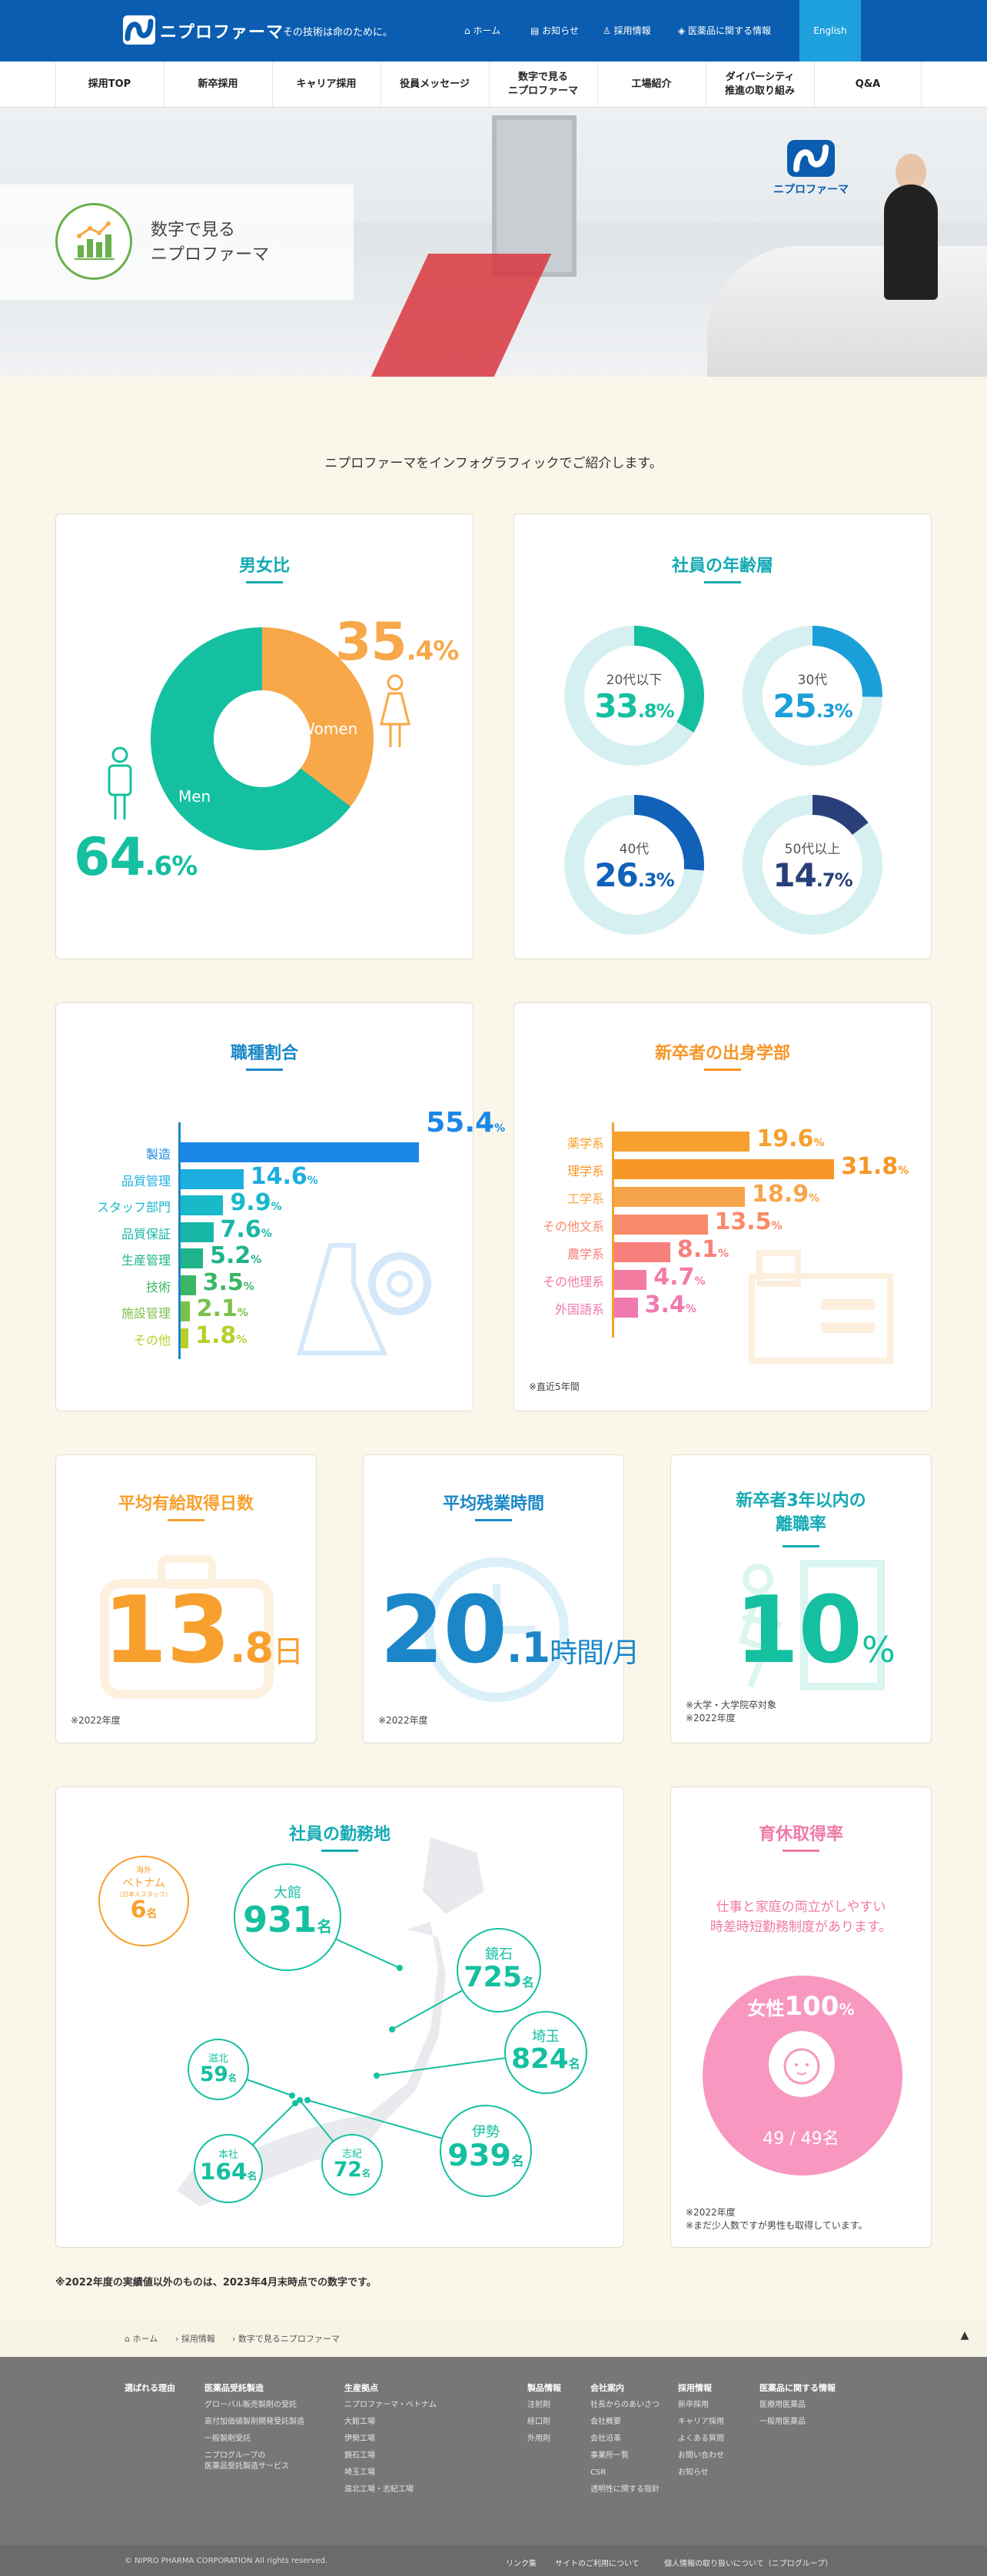  Describe the element at coordinates (777, 2219) in the screenshot. I see `childcare-note: ※2022年度 ※まだ少人数ですが男性も取得しています。` at that location.